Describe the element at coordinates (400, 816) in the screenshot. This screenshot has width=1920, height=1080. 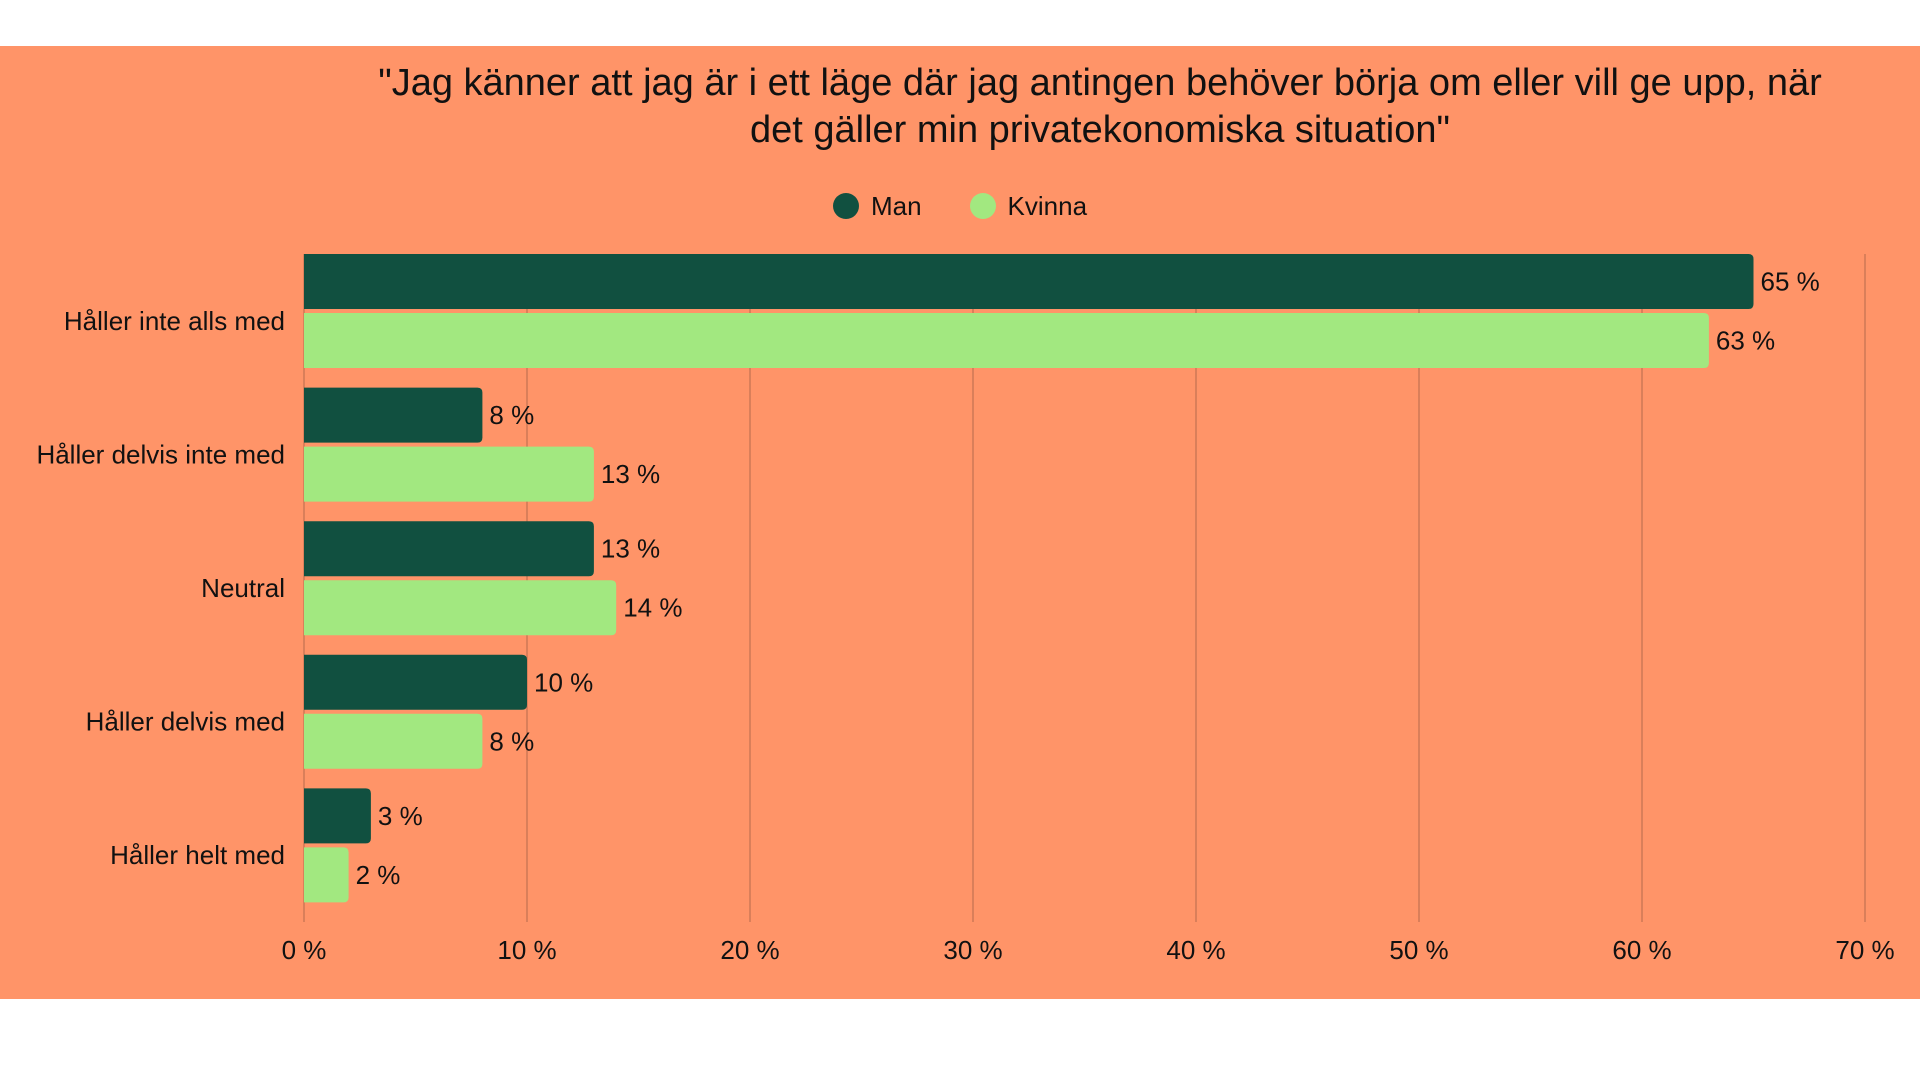
I see `value-label-man-4: 3 %` at that location.